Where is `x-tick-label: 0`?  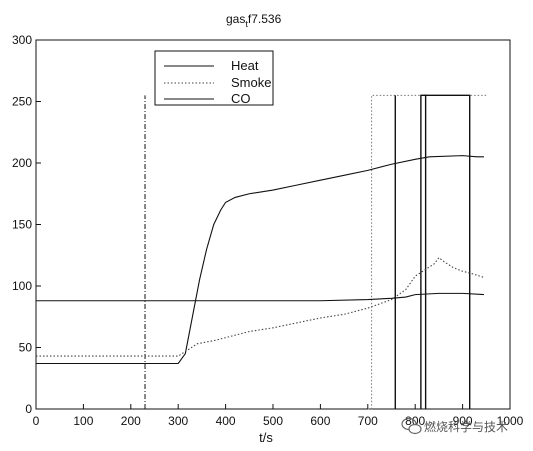
x-tick-label: 0 is located at coordinates (36, 421).